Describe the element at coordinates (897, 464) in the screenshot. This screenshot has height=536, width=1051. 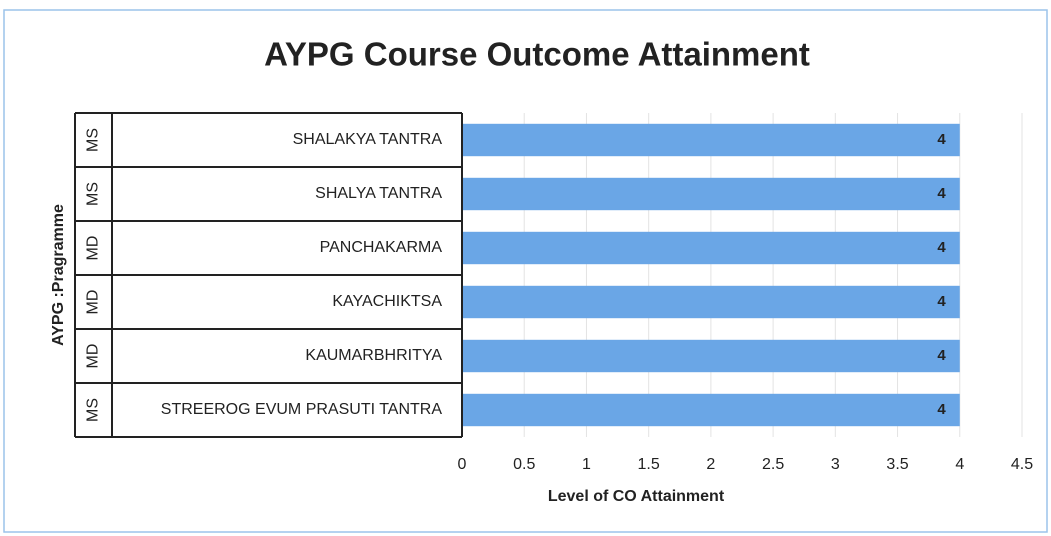
I see `x-tick-label: 3.5` at that location.